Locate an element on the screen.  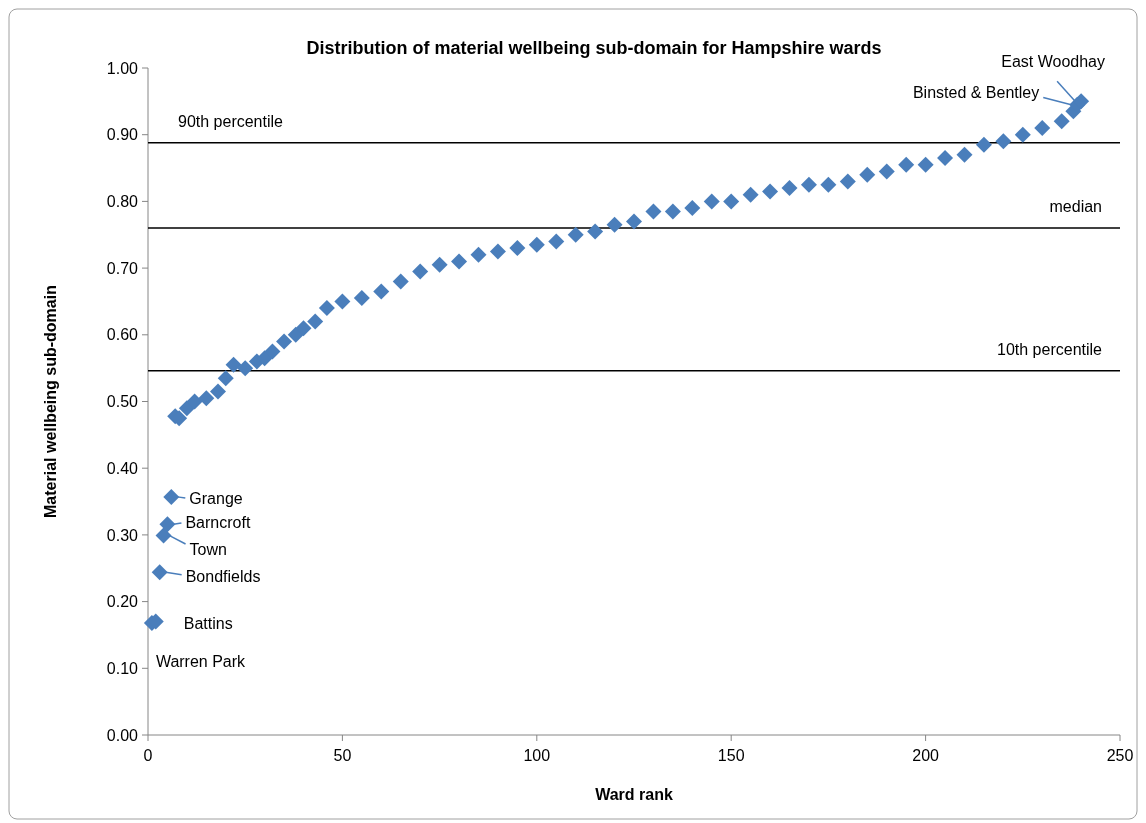
y-tick-label: 0.60 is located at coordinates (122, 335).